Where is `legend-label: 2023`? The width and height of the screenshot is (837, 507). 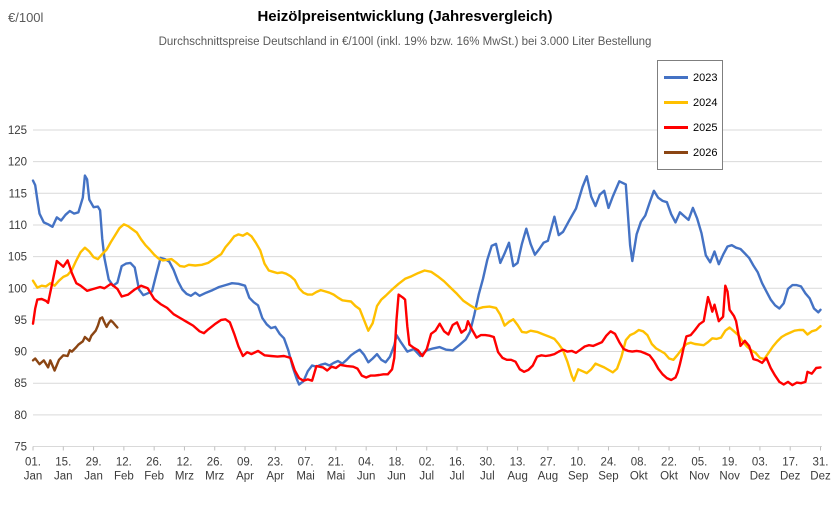 legend-label: 2023 is located at coordinates (705, 77).